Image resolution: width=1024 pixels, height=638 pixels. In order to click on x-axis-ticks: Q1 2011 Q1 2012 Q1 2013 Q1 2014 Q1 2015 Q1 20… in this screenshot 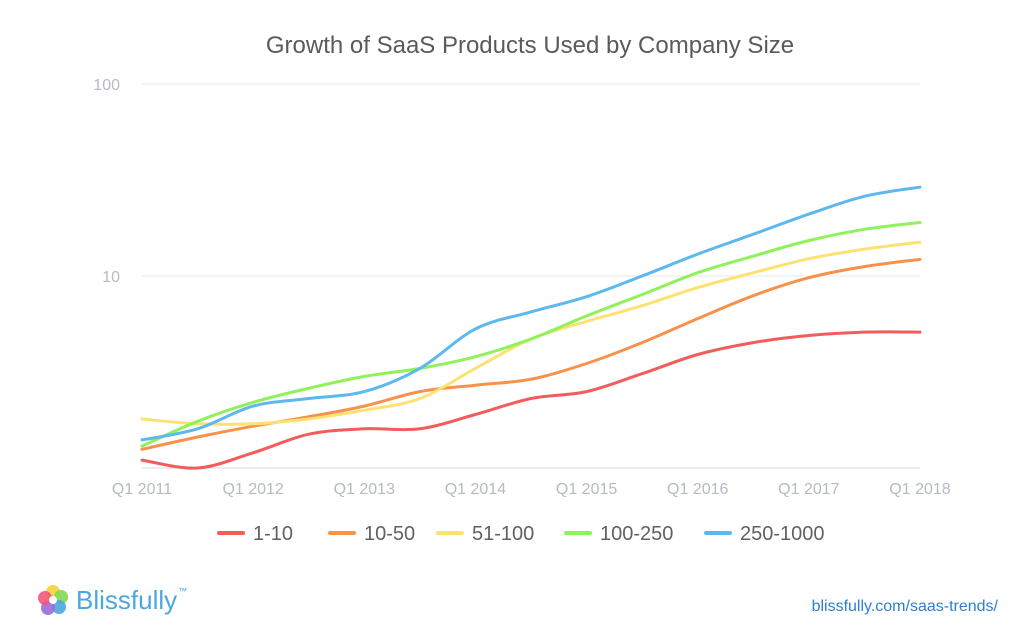, I will do `click(531, 489)`.